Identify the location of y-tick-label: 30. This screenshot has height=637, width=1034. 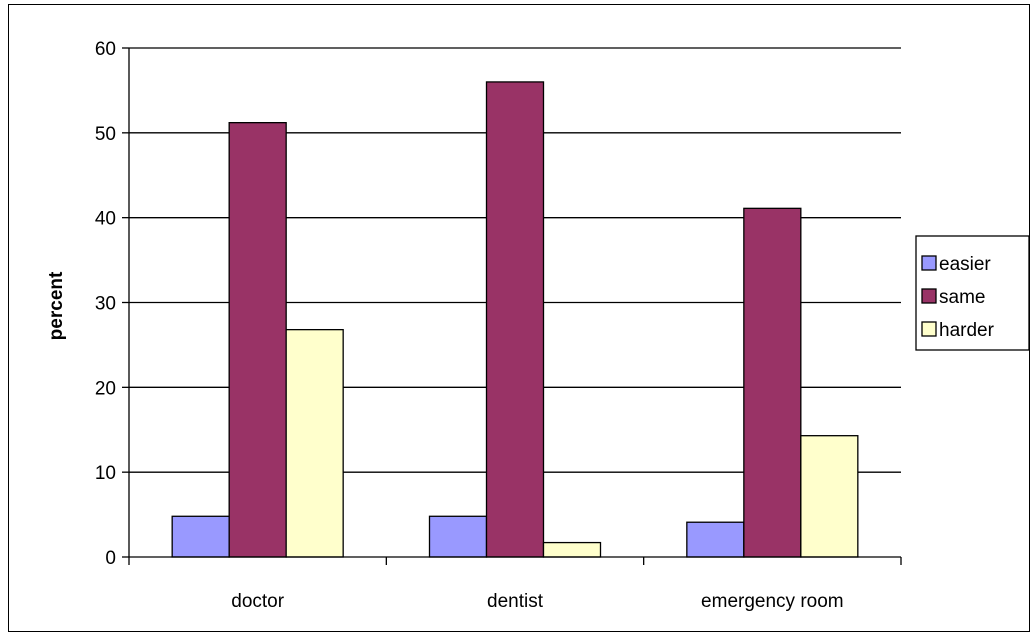
(105, 304).